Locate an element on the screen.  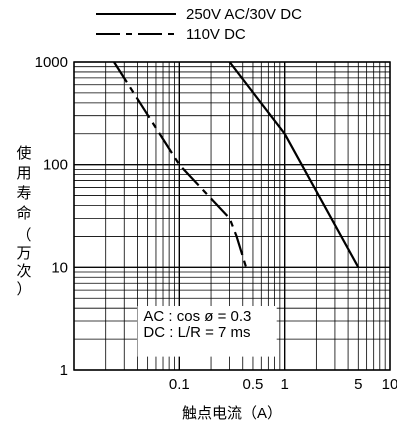
legend-label-solid: 250V AC/30V DC is located at coordinates (244, 14).